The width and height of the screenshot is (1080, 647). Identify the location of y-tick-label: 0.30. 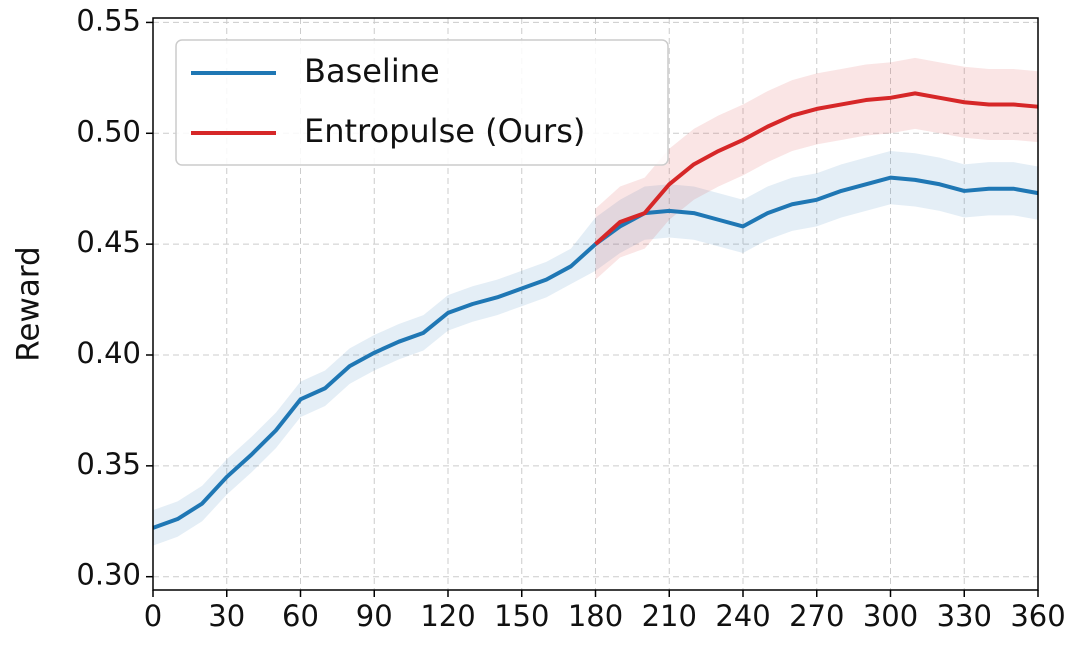
(108, 575).